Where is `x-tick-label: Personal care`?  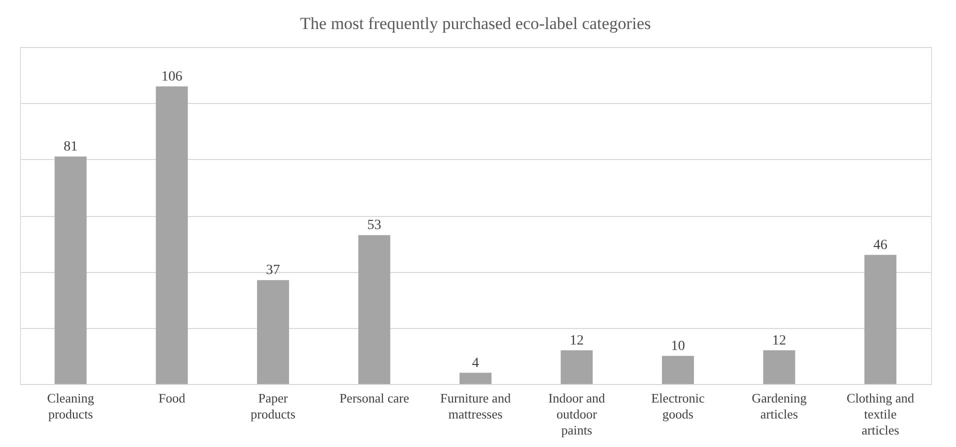 x-tick-label: Personal care is located at coordinates (374, 398).